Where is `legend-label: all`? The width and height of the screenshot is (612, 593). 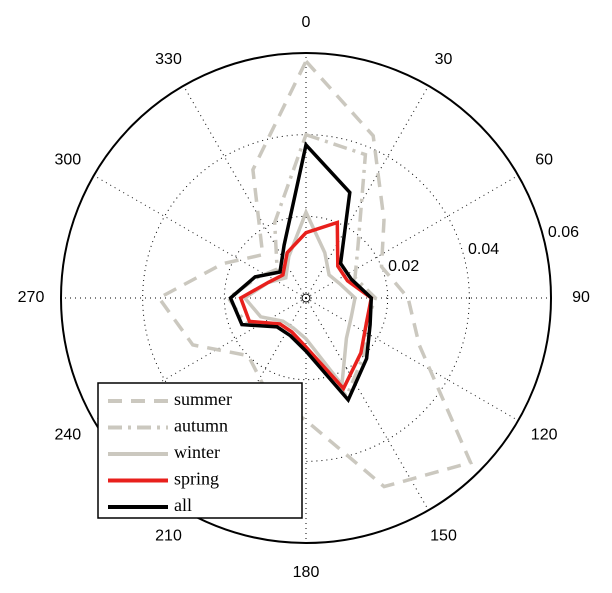 legend-label: all is located at coordinates (183, 505).